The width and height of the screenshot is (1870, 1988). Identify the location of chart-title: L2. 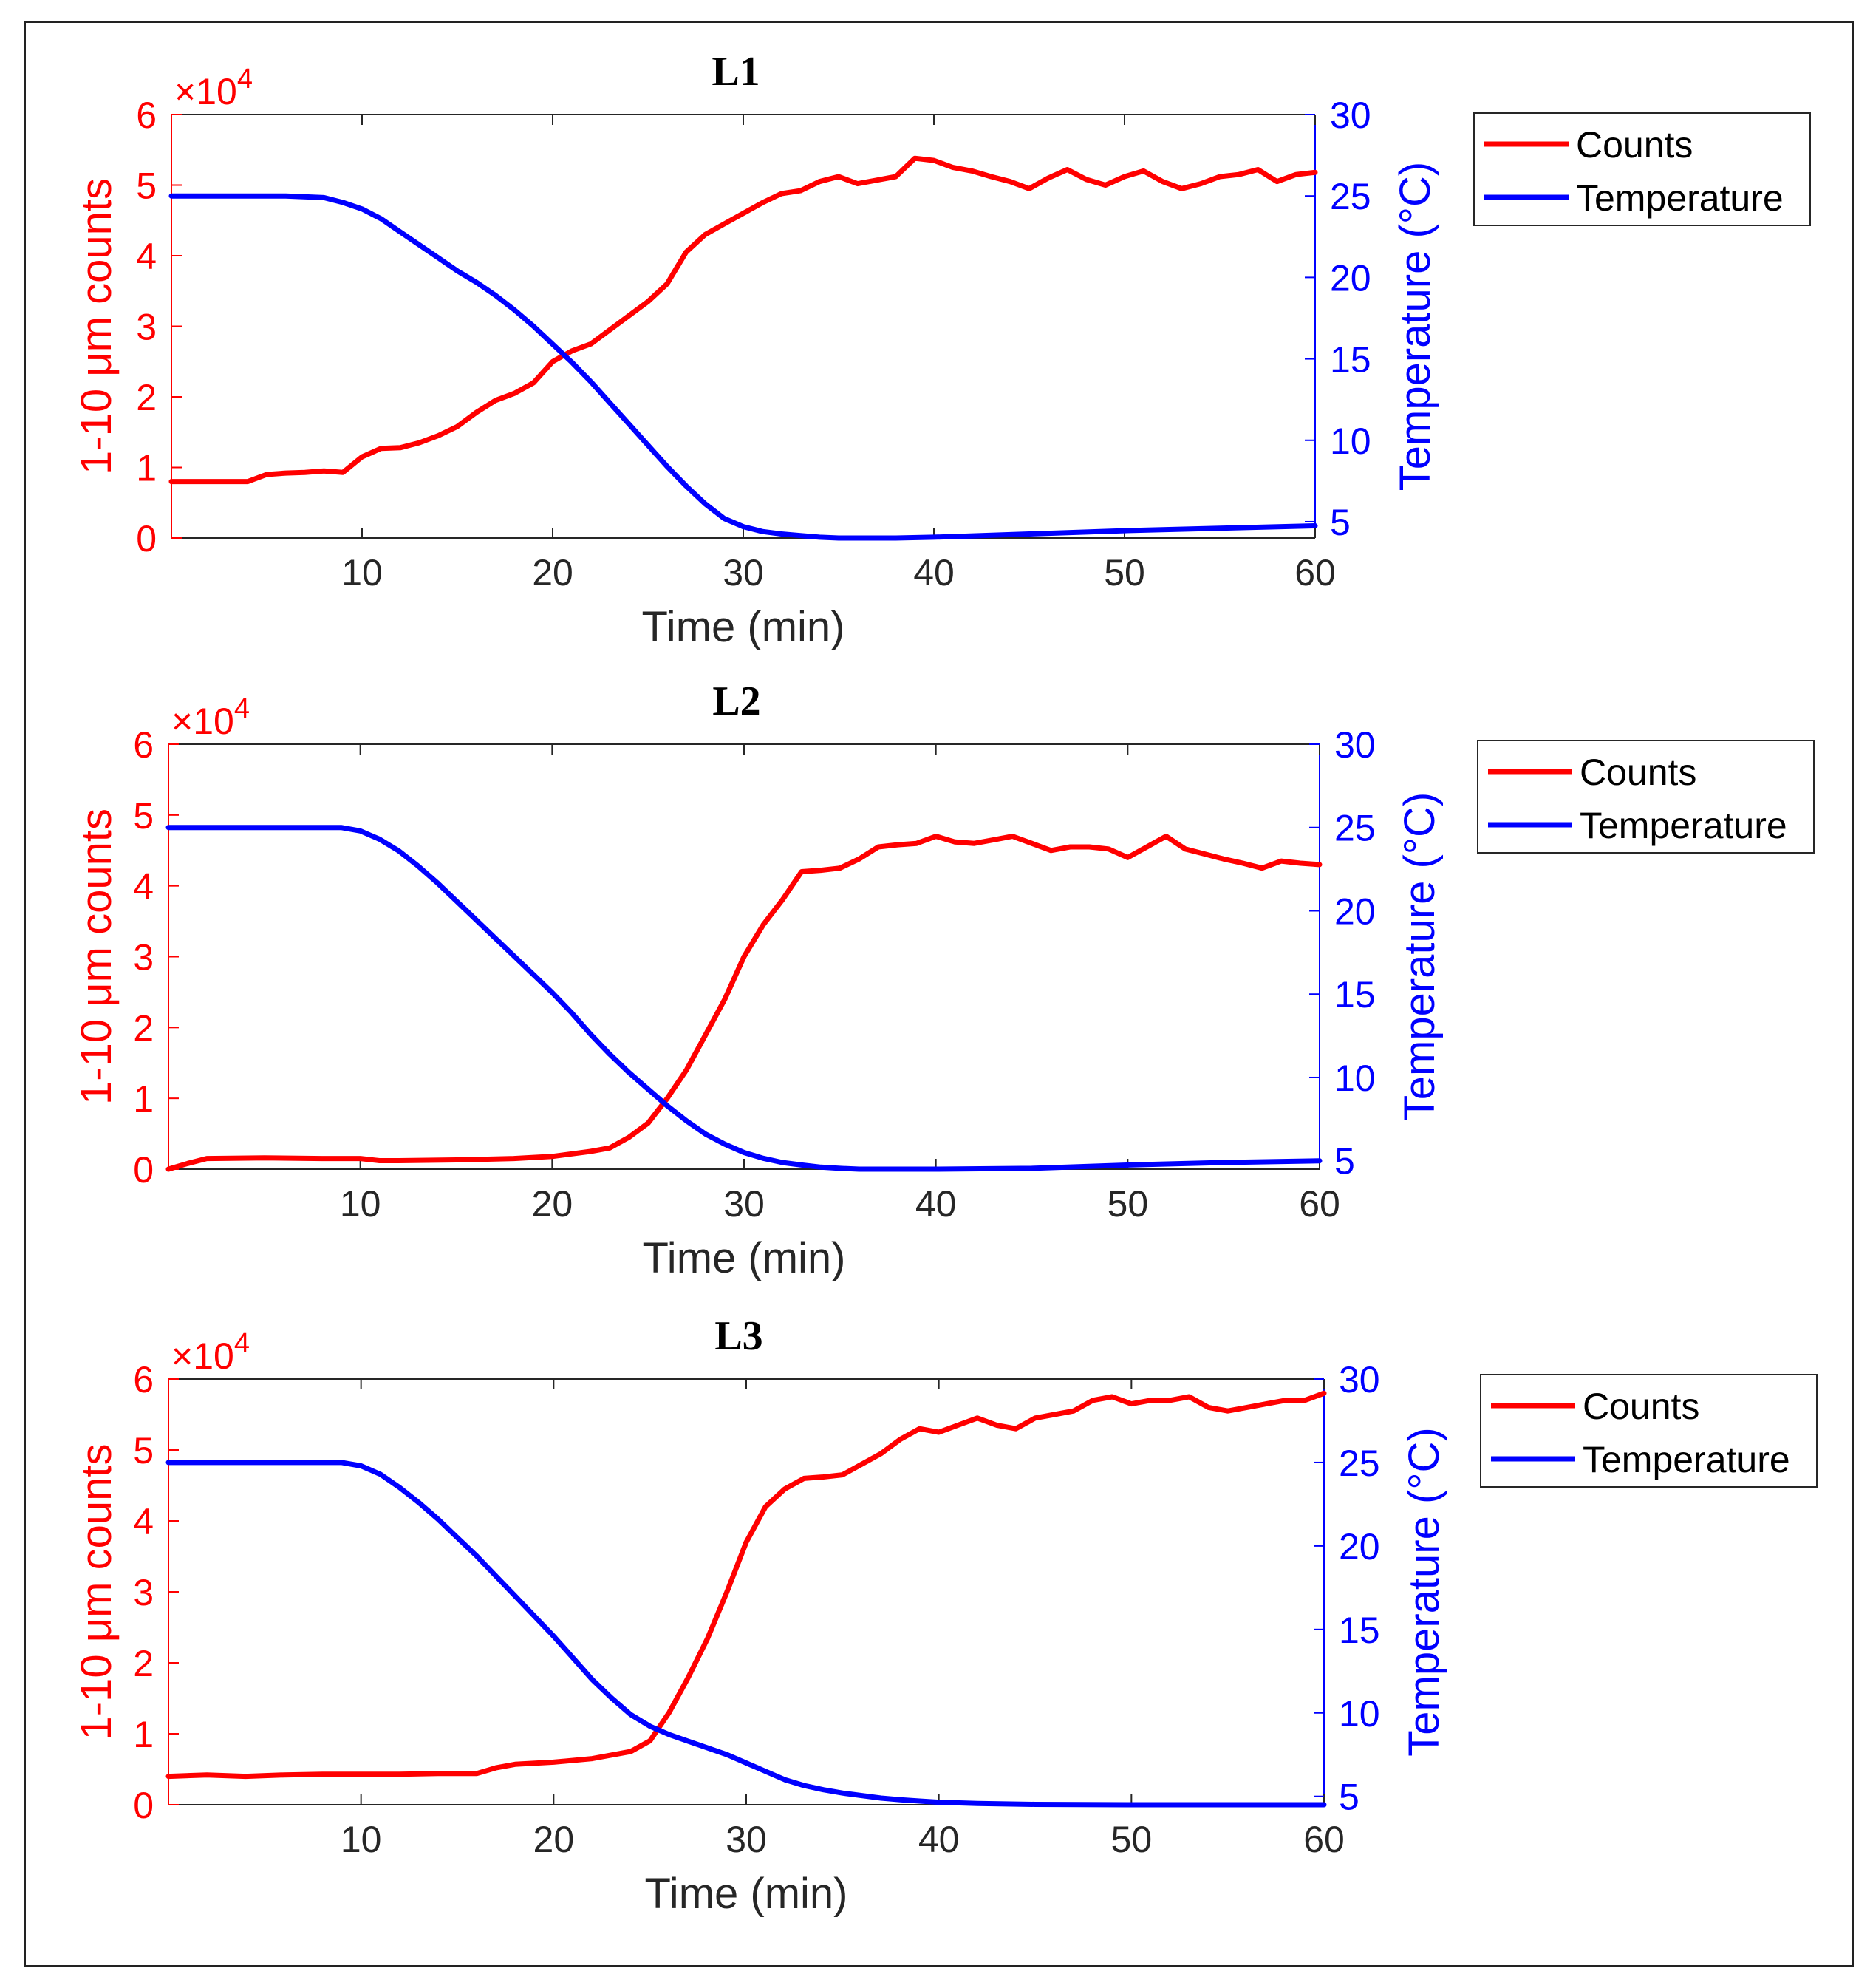
(736, 701).